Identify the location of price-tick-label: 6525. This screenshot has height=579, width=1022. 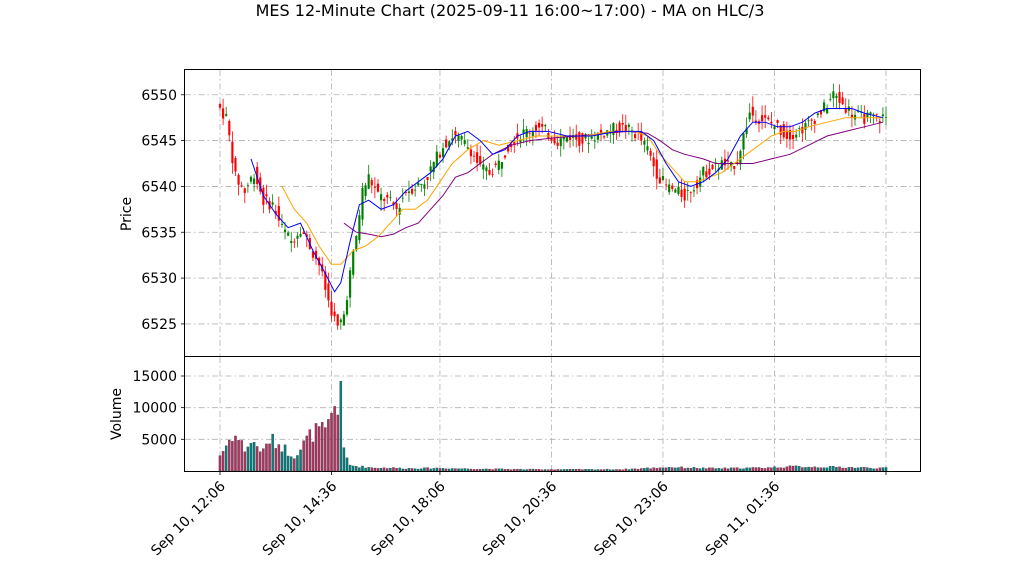
(159, 325).